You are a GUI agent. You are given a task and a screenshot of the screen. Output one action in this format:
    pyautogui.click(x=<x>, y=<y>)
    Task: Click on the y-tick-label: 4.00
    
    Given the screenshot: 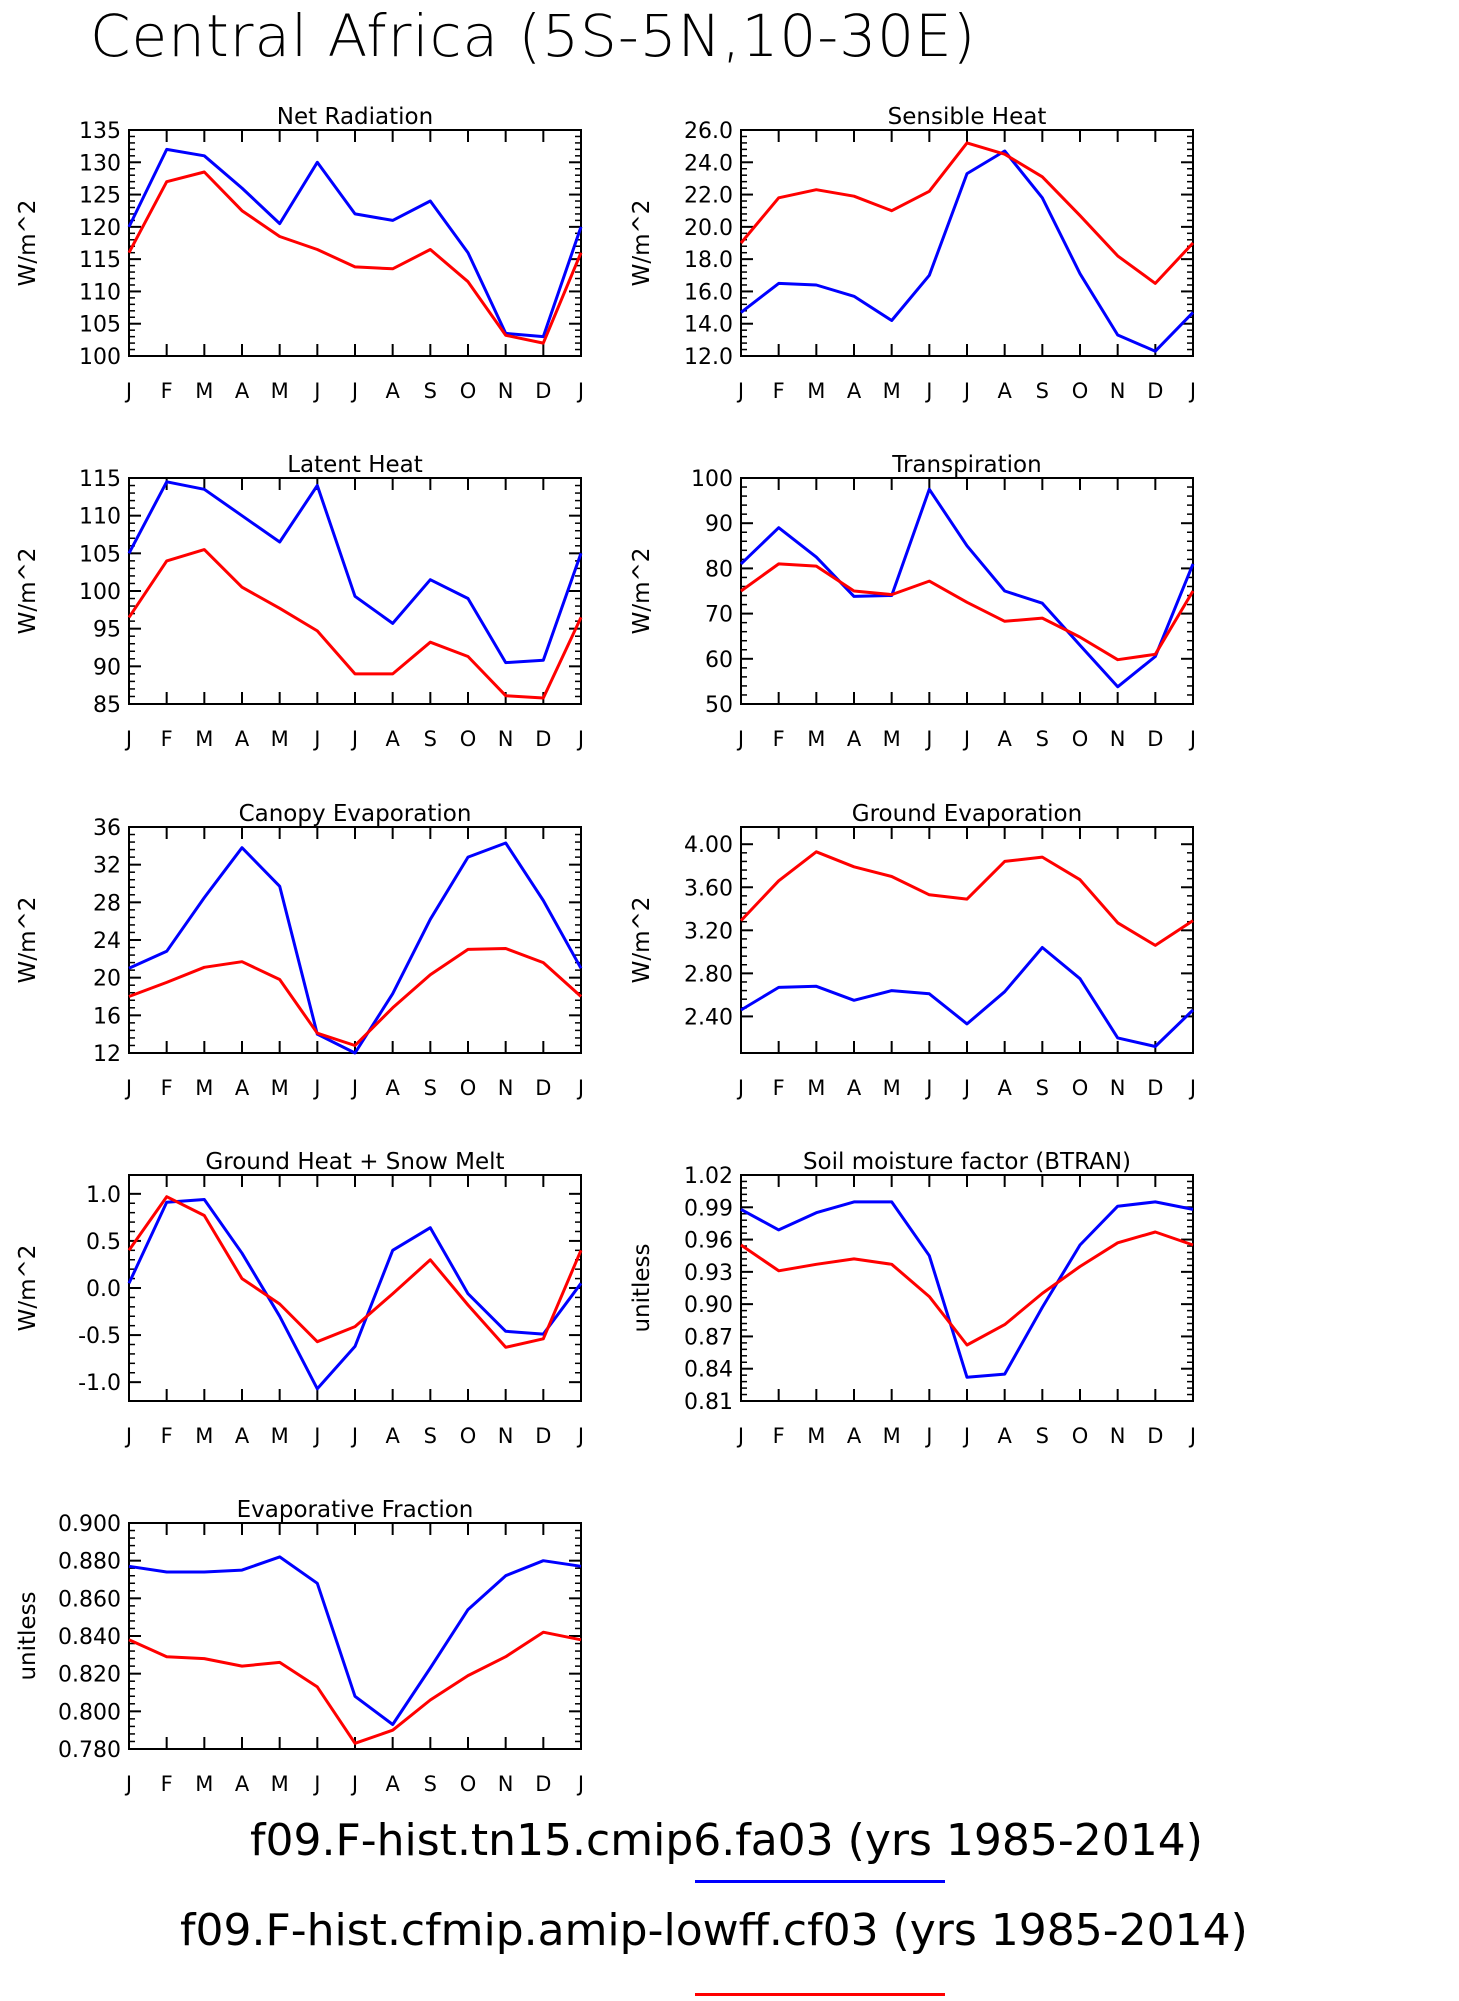 What is the action you would take?
    pyautogui.click(x=708, y=845)
    